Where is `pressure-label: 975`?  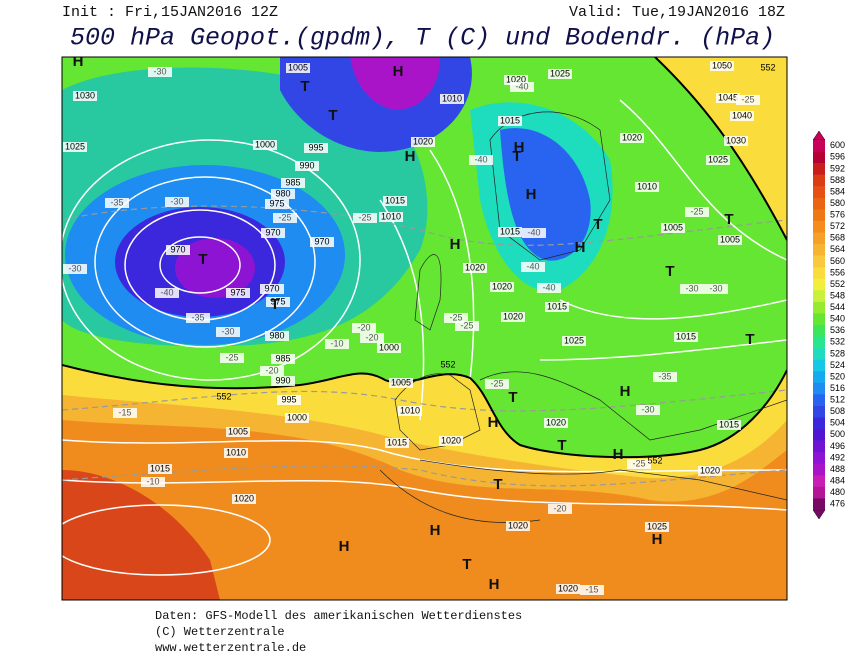 pressure-label: 975 is located at coordinates (276, 203).